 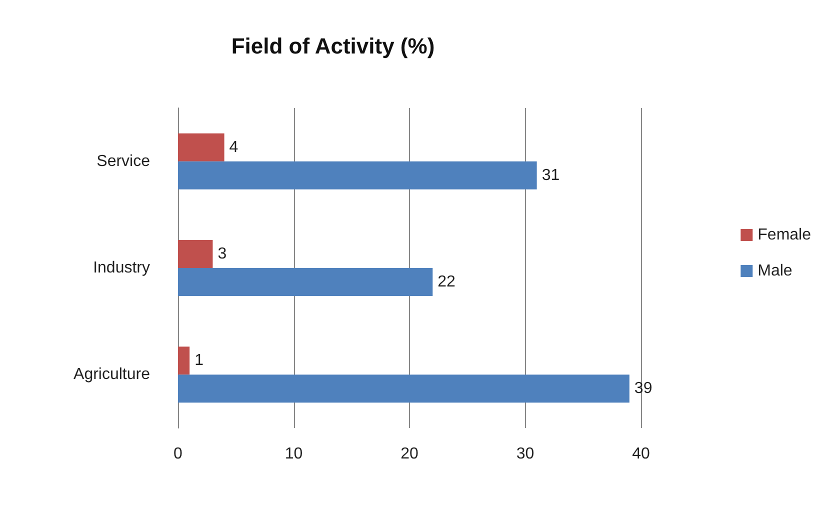 What do you see at coordinates (775, 271) in the screenshot?
I see `legend-label: Male` at bounding box center [775, 271].